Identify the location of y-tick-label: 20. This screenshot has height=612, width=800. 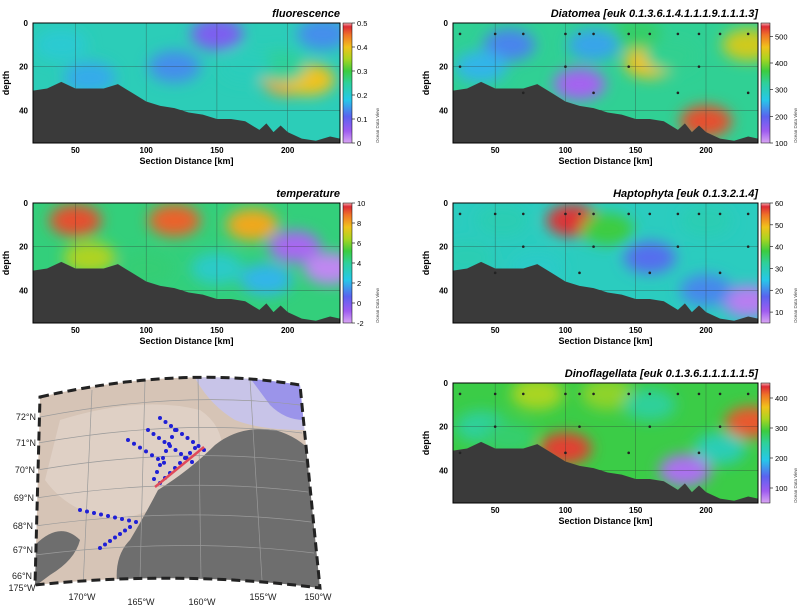
(443, 247).